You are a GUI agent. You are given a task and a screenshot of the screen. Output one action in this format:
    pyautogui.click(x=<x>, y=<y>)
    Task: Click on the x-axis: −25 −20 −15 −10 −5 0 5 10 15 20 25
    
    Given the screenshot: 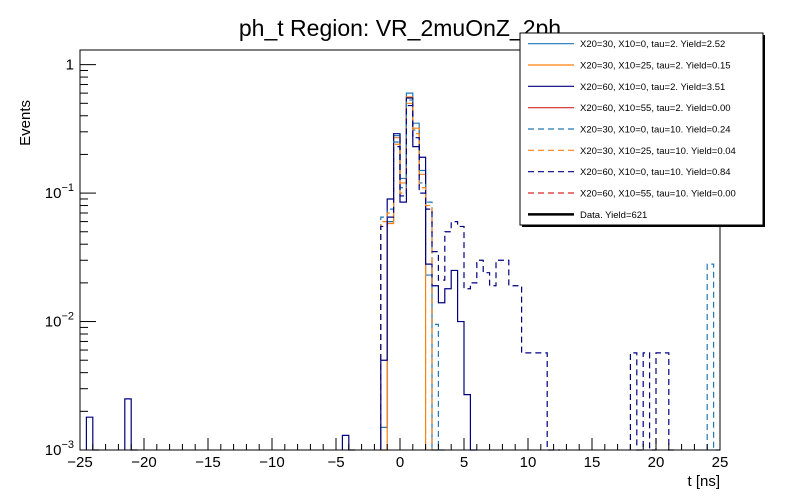 What is the action you would take?
    pyautogui.click(x=397, y=454)
    